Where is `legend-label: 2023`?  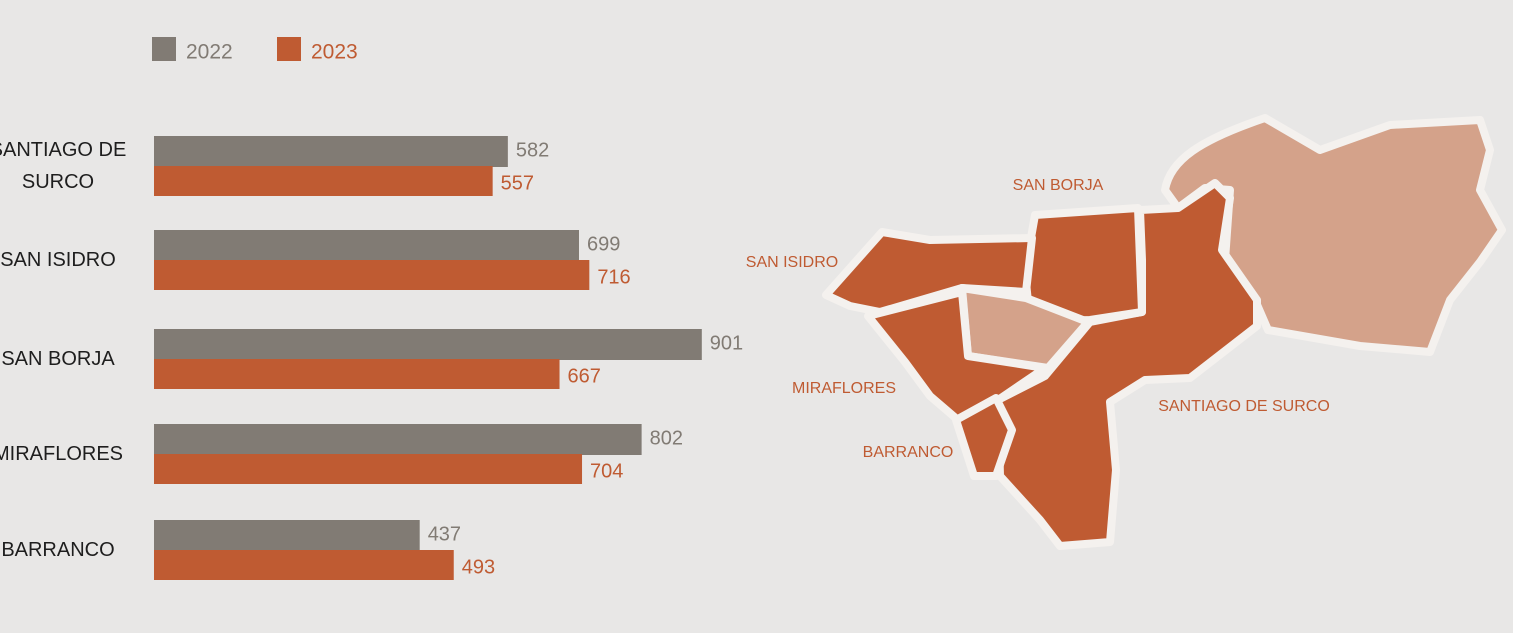
legend-label: 2023 is located at coordinates (334, 52).